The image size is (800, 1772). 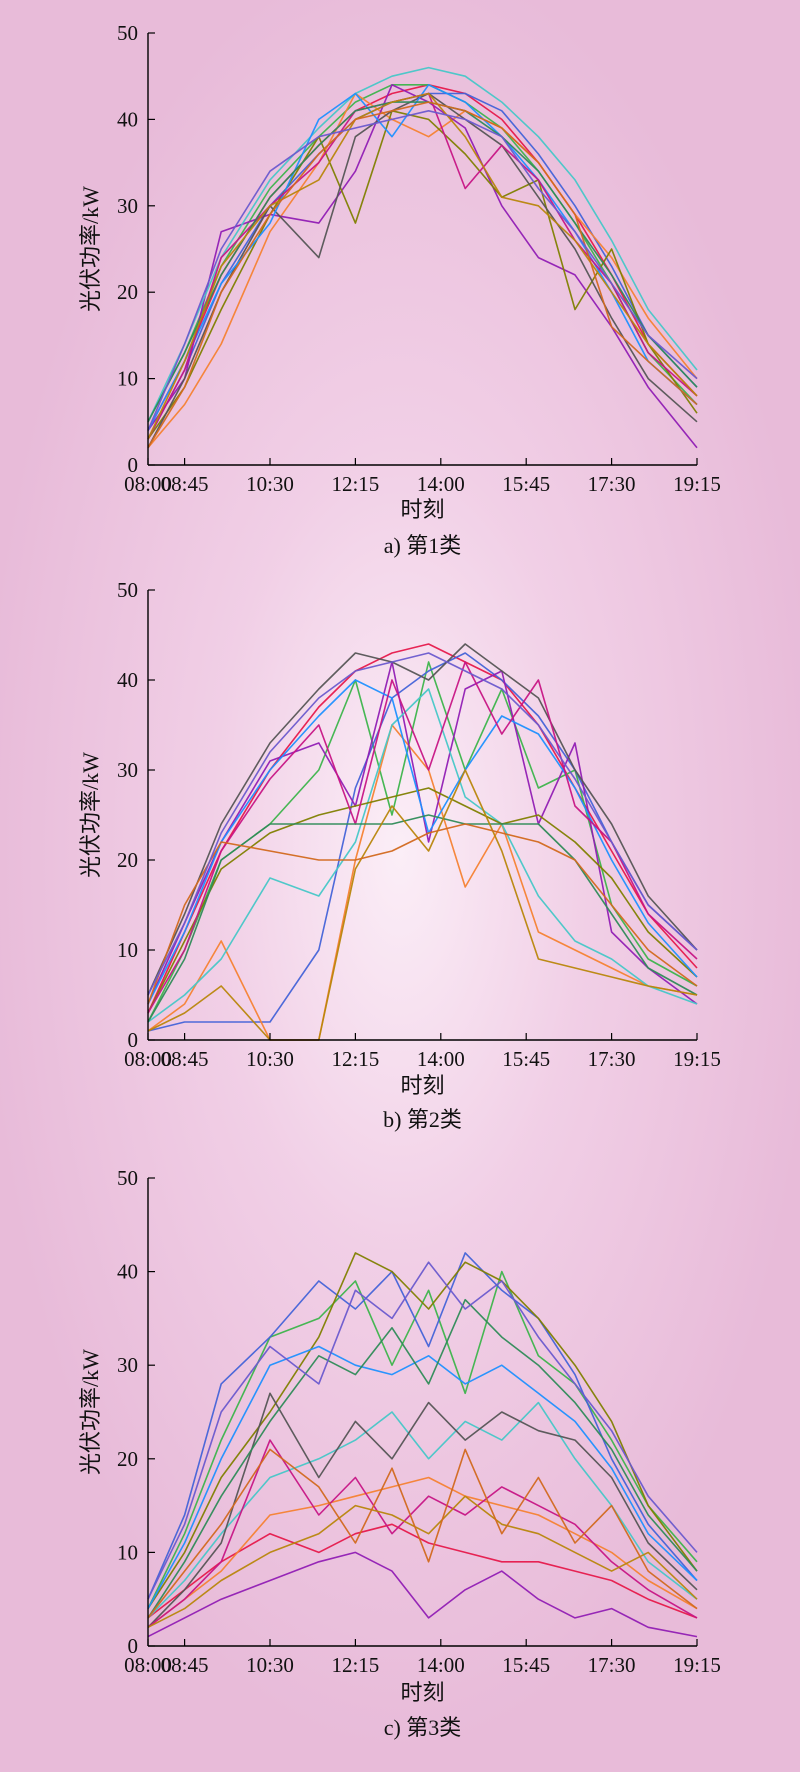 What do you see at coordinates (423, 1727) in the screenshot?
I see `chart-caption: c) 第3类` at bounding box center [423, 1727].